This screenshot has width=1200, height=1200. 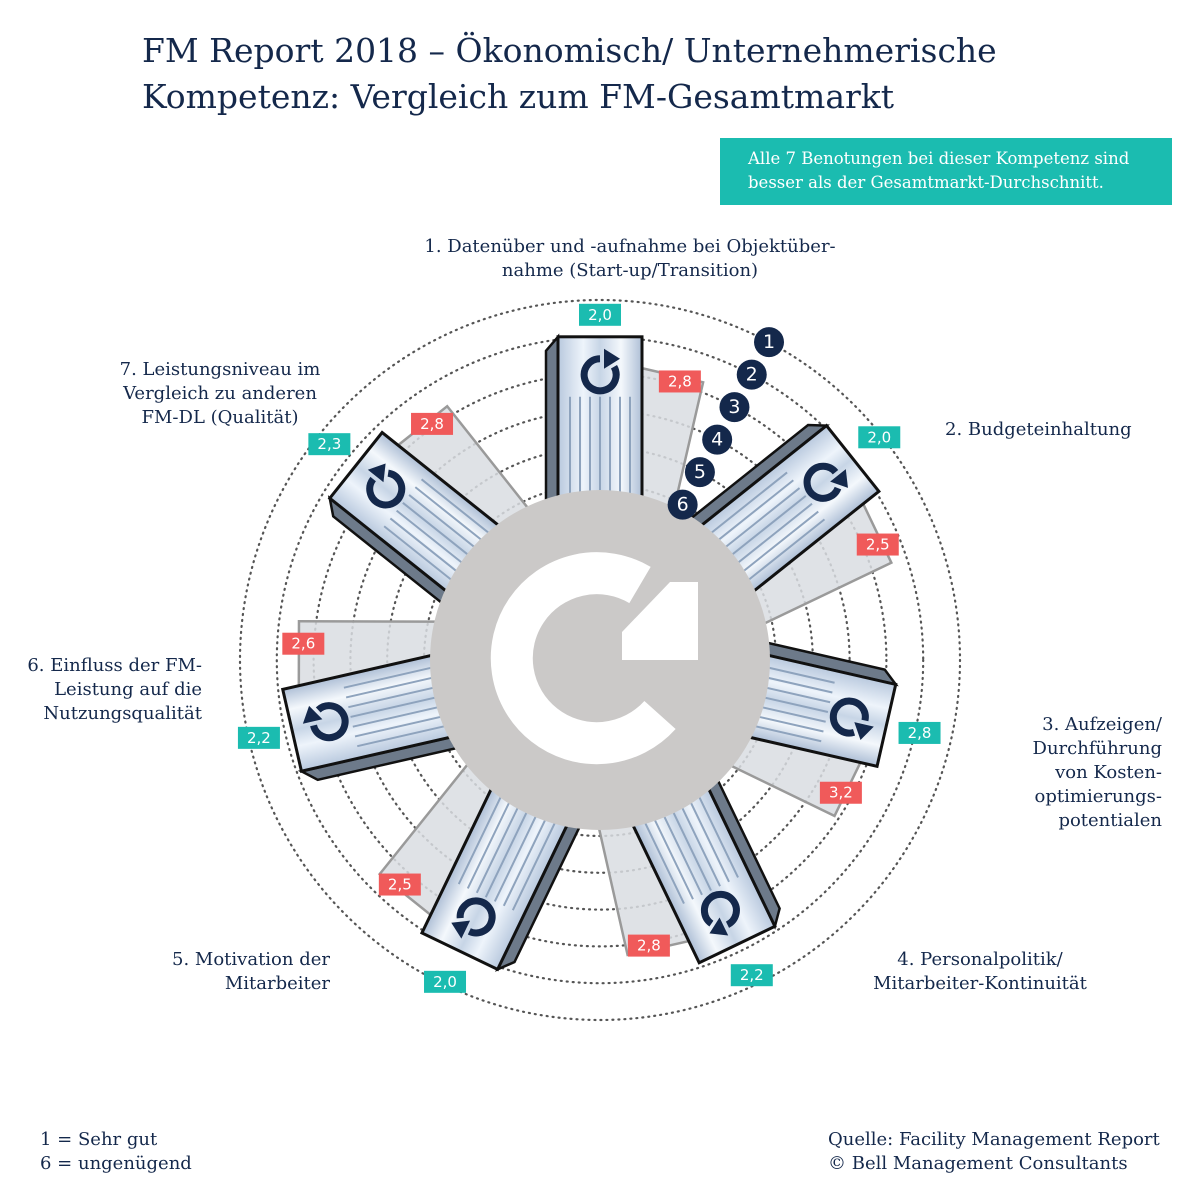 I want to click on y-tick-label: 3, so click(x=734, y=407).